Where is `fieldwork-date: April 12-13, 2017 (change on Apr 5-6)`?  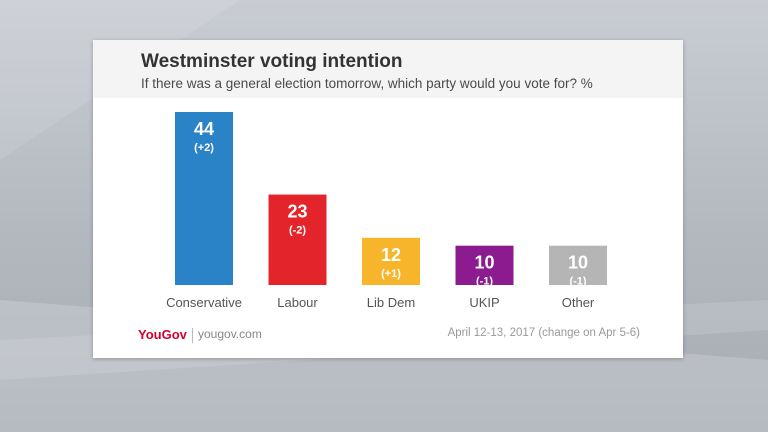 fieldwork-date: April 12-13, 2017 (change on Apr 5-6) is located at coordinates (543, 333).